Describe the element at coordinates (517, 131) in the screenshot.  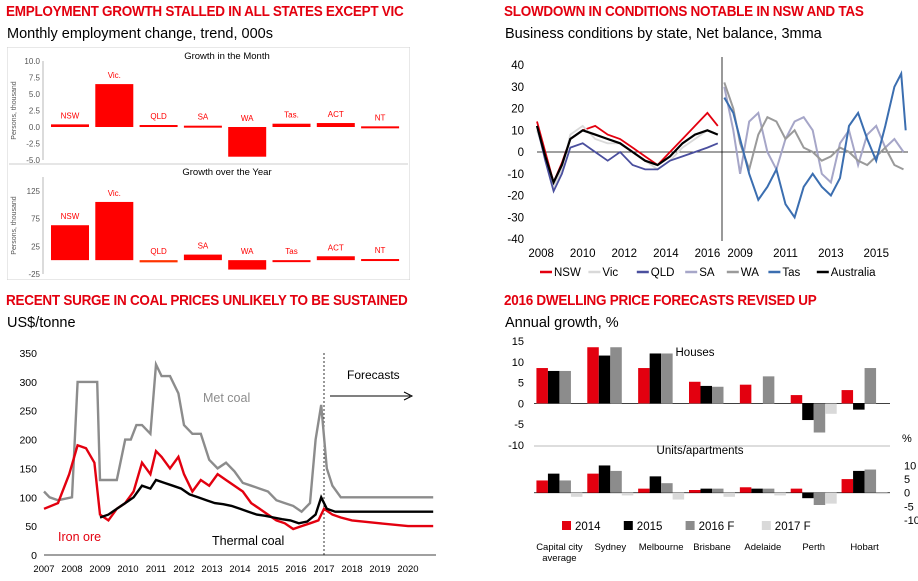
I see `ytick: 10` at that location.